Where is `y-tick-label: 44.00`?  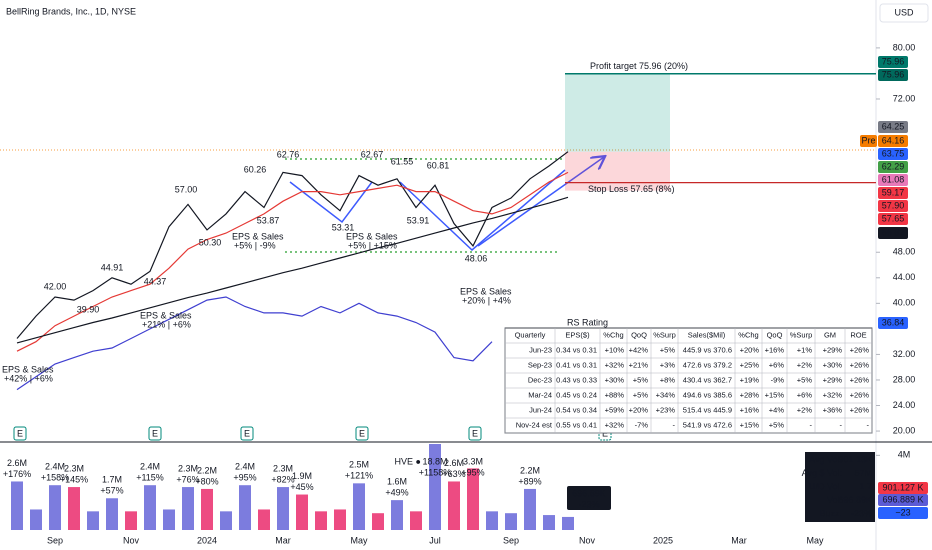 y-tick-label: 44.00 is located at coordinates (904, 277).